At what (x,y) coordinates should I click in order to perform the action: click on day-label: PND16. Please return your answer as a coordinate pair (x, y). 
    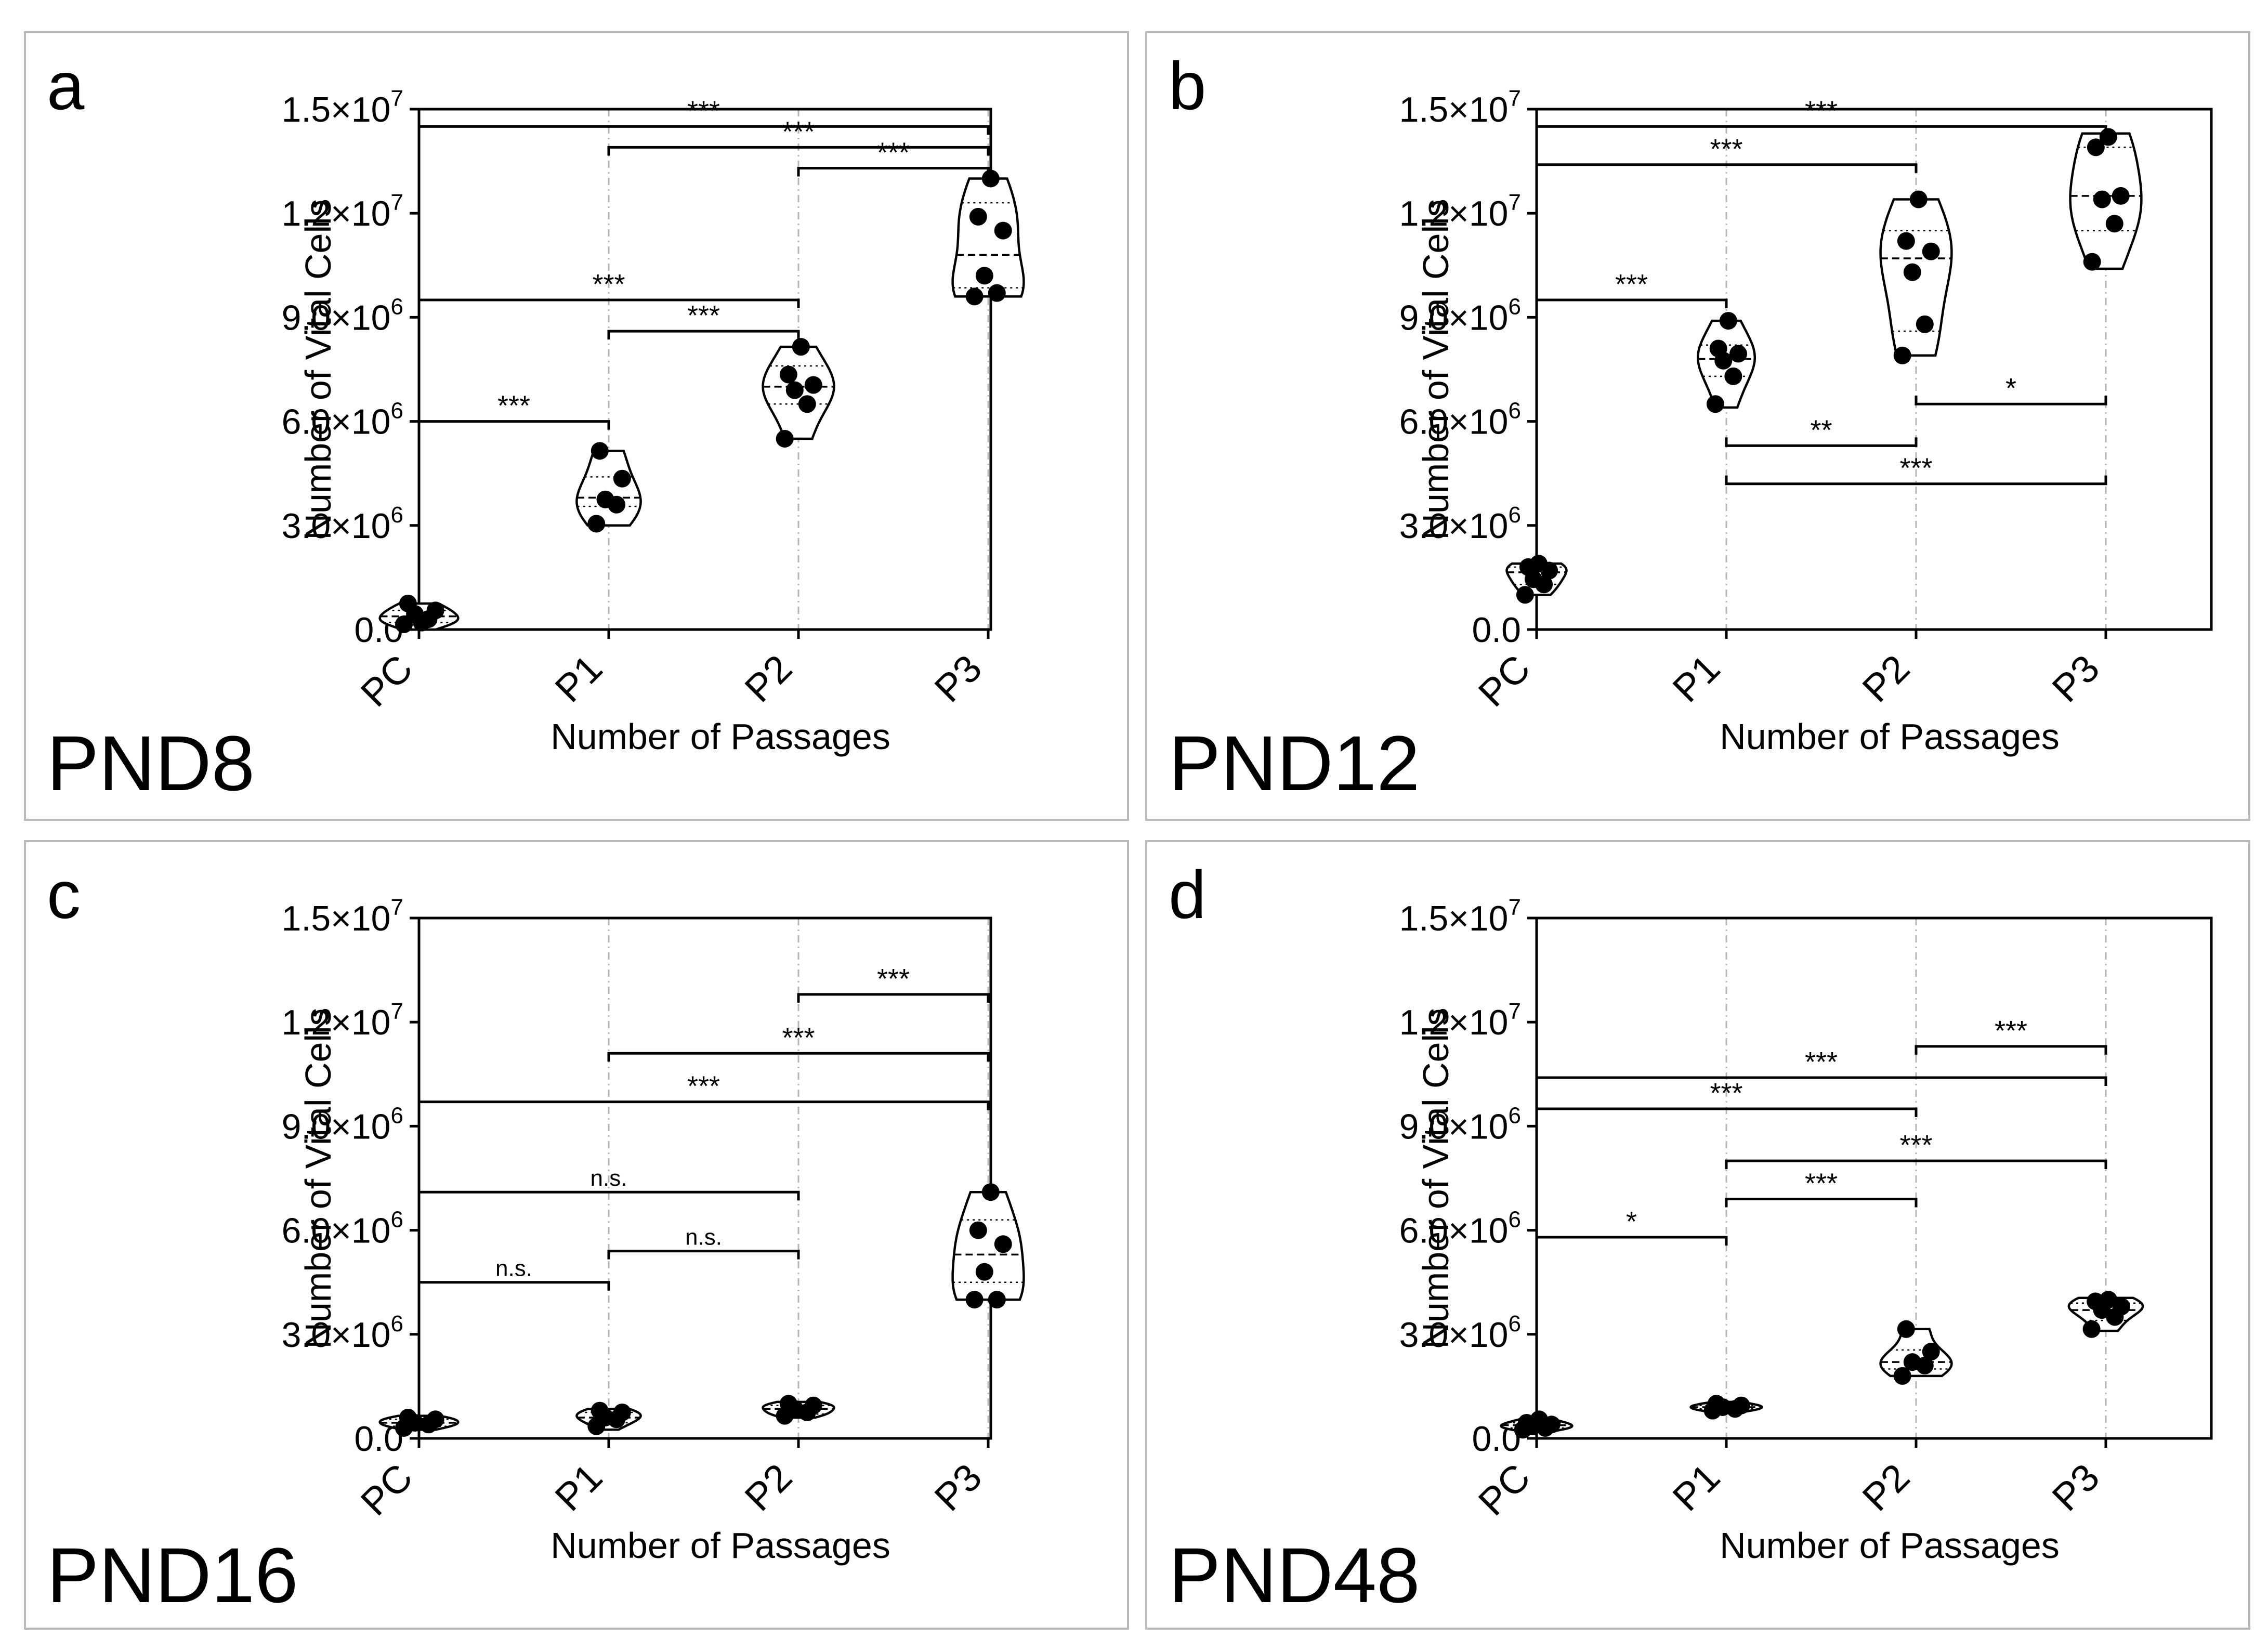
    Looking at the image, I should click on (173, 1575).